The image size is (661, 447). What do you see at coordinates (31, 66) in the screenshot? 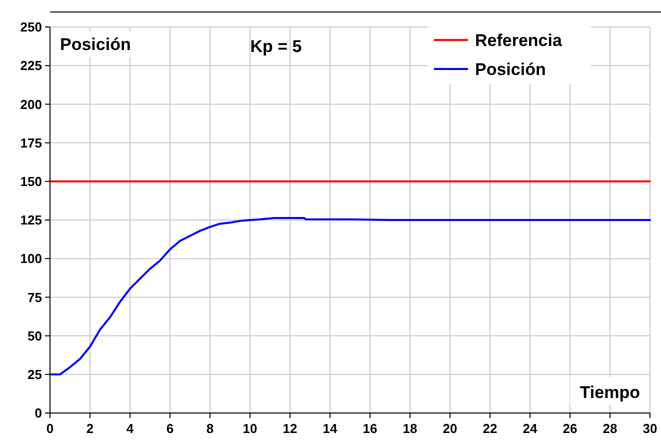
I see `y-tick-label: 225` at bounding box center [31, 66].